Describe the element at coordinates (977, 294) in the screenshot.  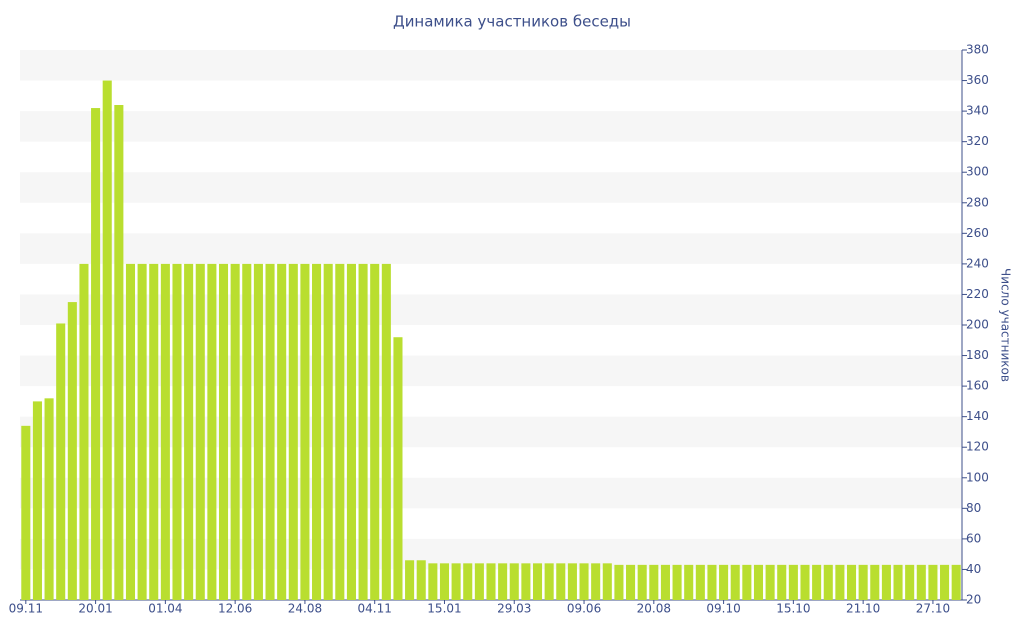
I see `y-tick-label: 220` at that location.